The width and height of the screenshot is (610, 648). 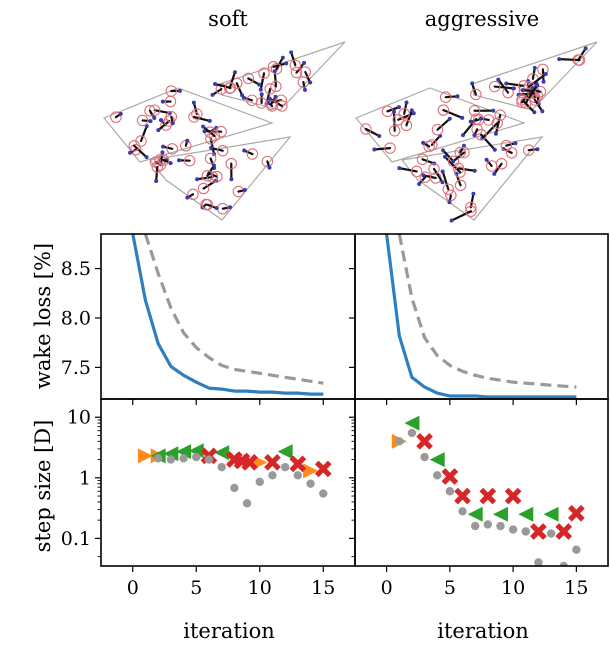 What do you see at coordinates (260, 588) in the screenshot?
I see `x-tick-label: 10` at bounding box center [260, 588].